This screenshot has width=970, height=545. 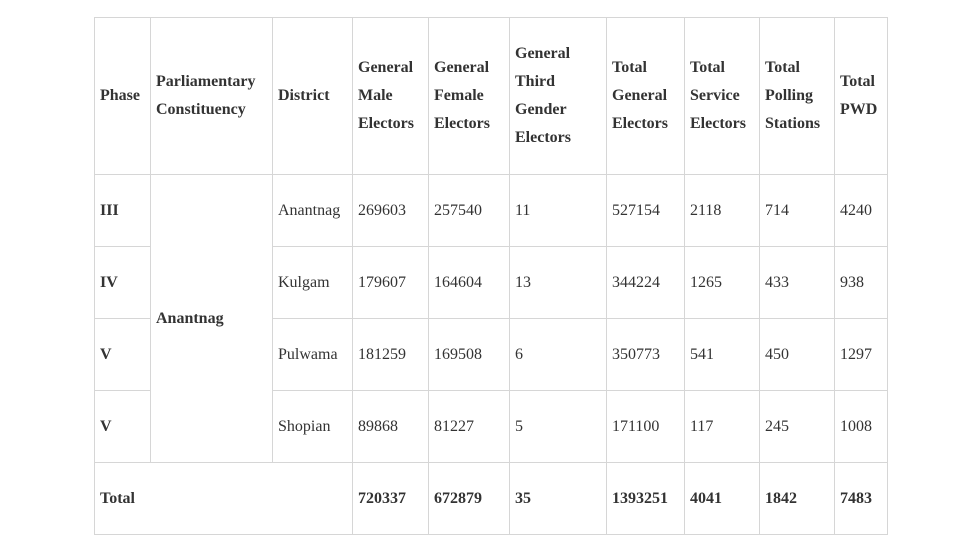 What do you see at coordinates (861, 426) in the screenshot?
I see `pwd-cell: 1008` at bounding box center [861, 426].